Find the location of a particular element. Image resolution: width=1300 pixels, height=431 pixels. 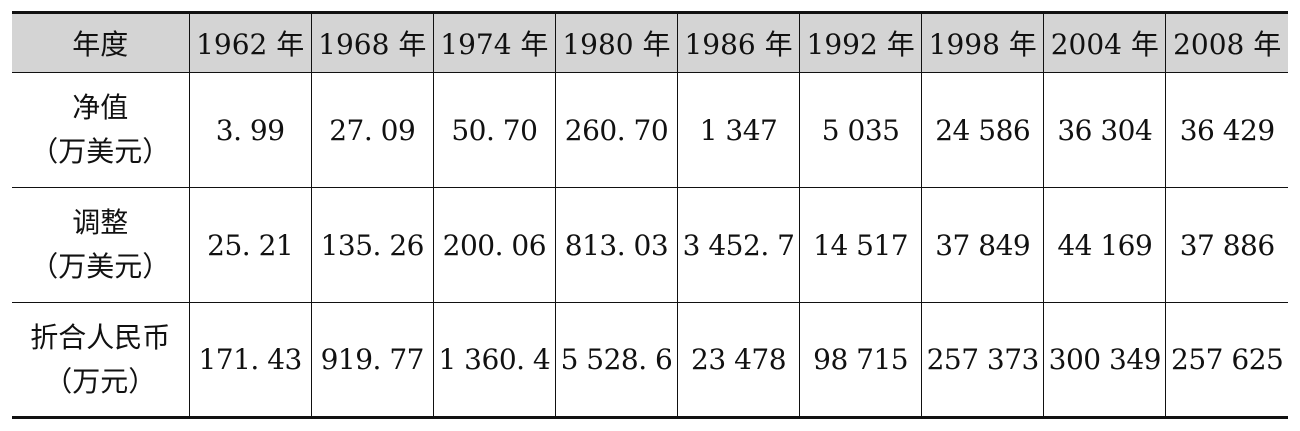

row-label-cell: 调整 （万美元） is located at coordinates (101, 245).